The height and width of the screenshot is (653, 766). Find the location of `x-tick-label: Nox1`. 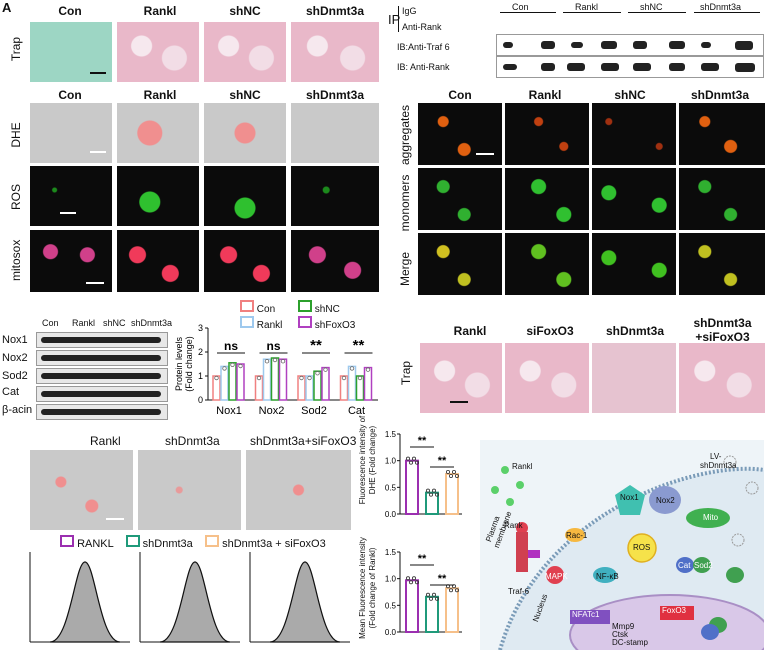

x-tick-label: Nox1 is located at coordinates (229, 411).